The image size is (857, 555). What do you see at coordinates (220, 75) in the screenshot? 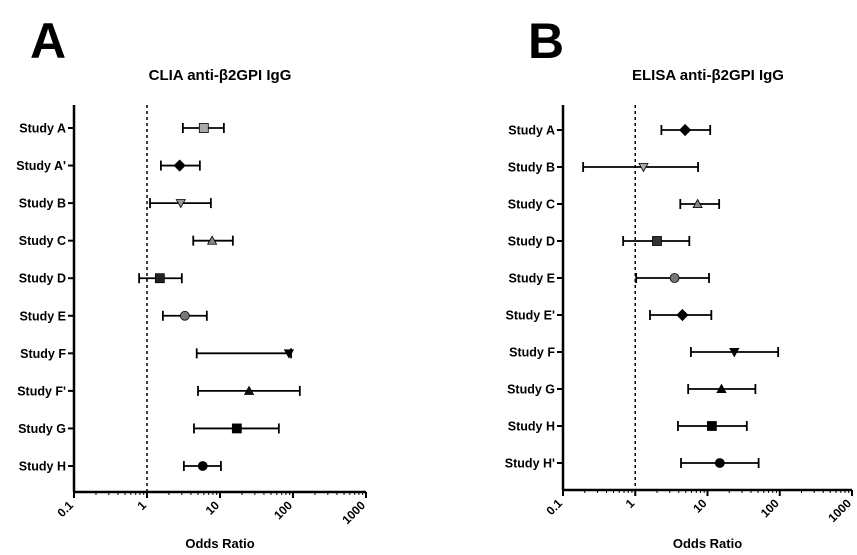
I see `chart-title: CLIA anti-β2GPI IgG` at bounding box center [220, 75].